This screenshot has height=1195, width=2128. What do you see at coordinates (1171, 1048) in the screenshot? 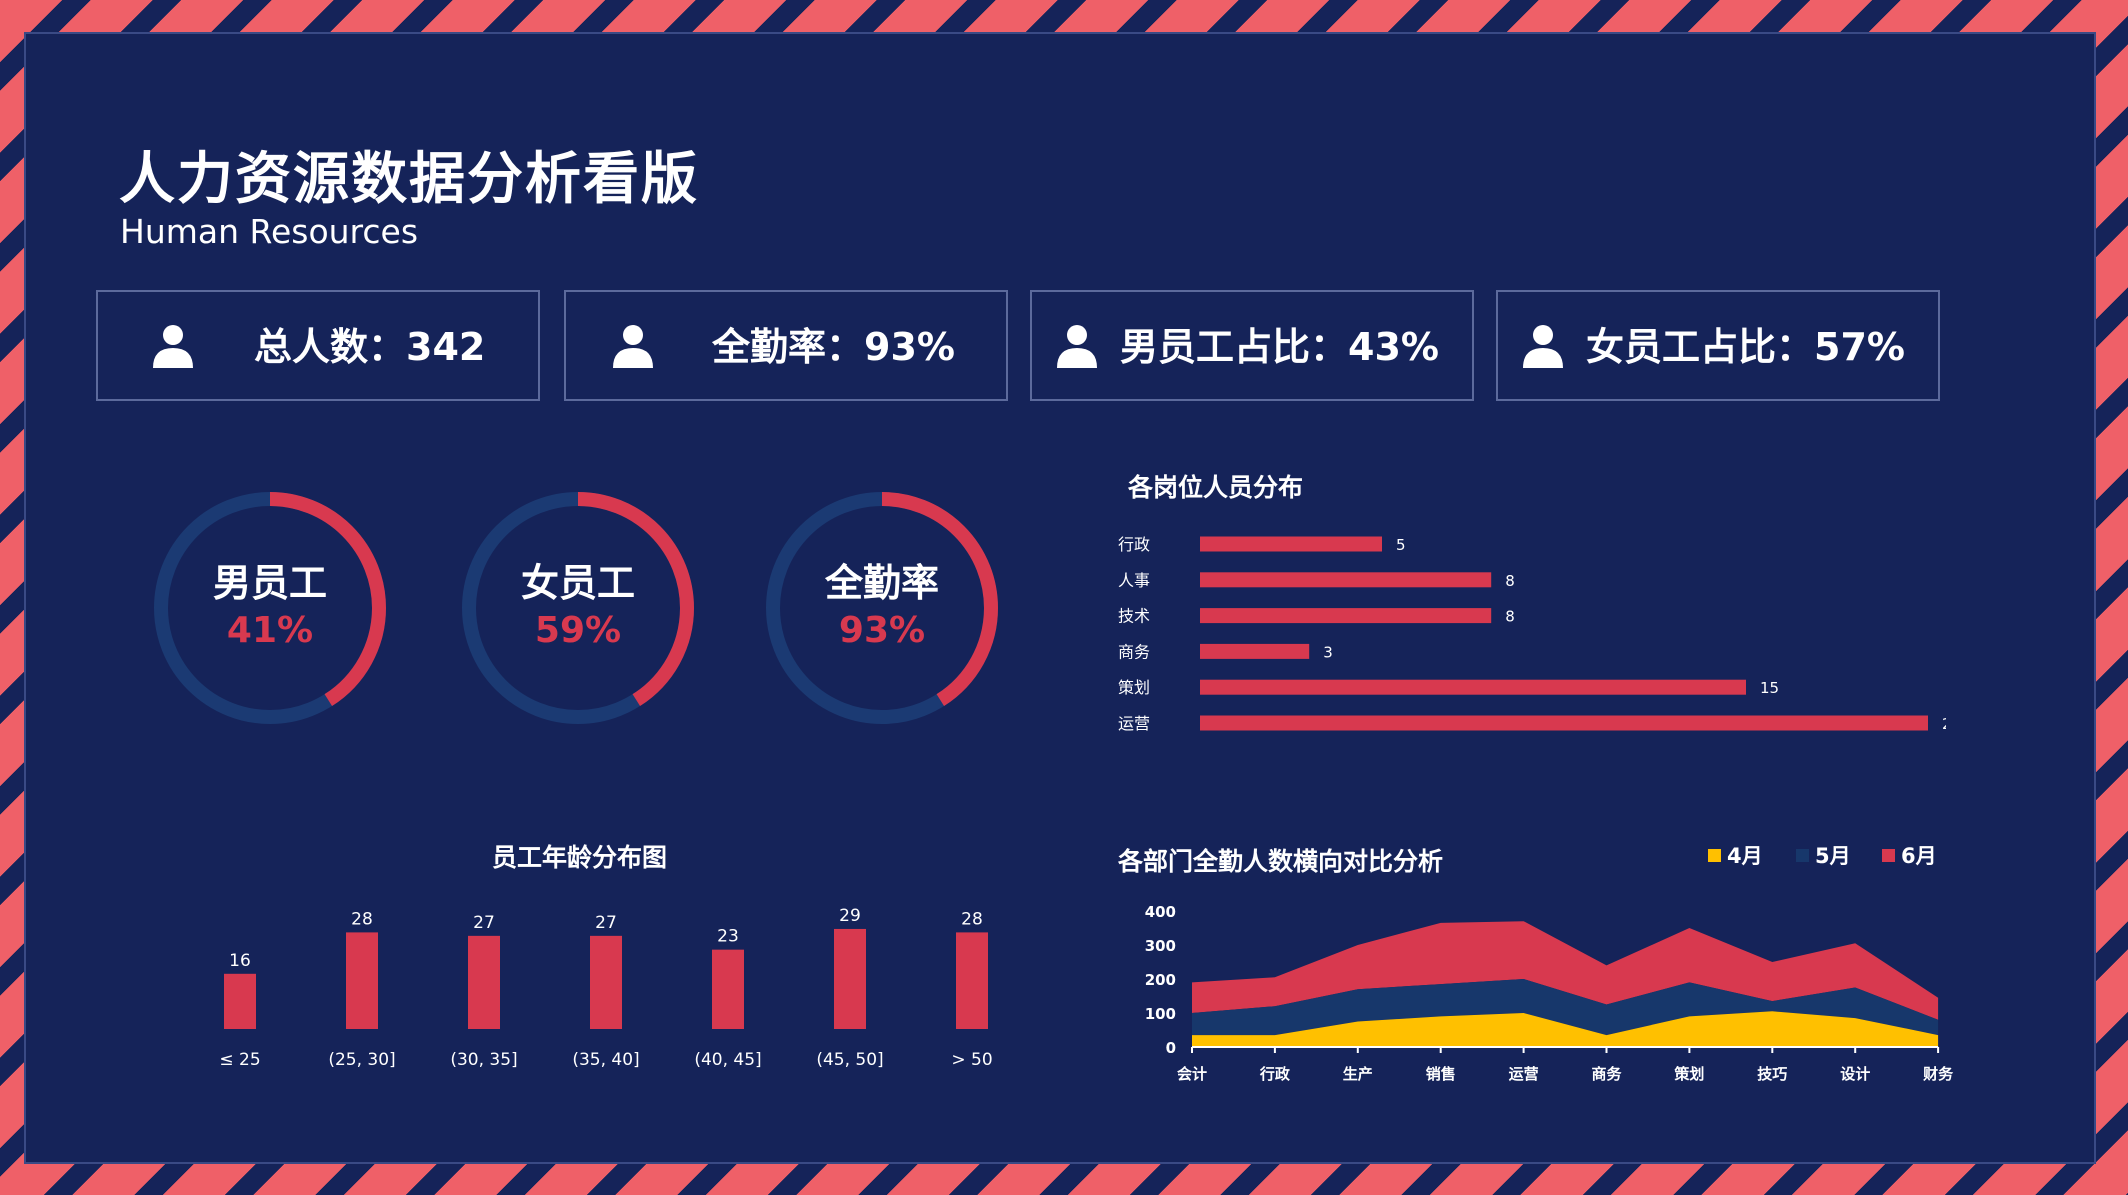
I see `y-tick-label: 0` at bounding box center [1171, 1048].